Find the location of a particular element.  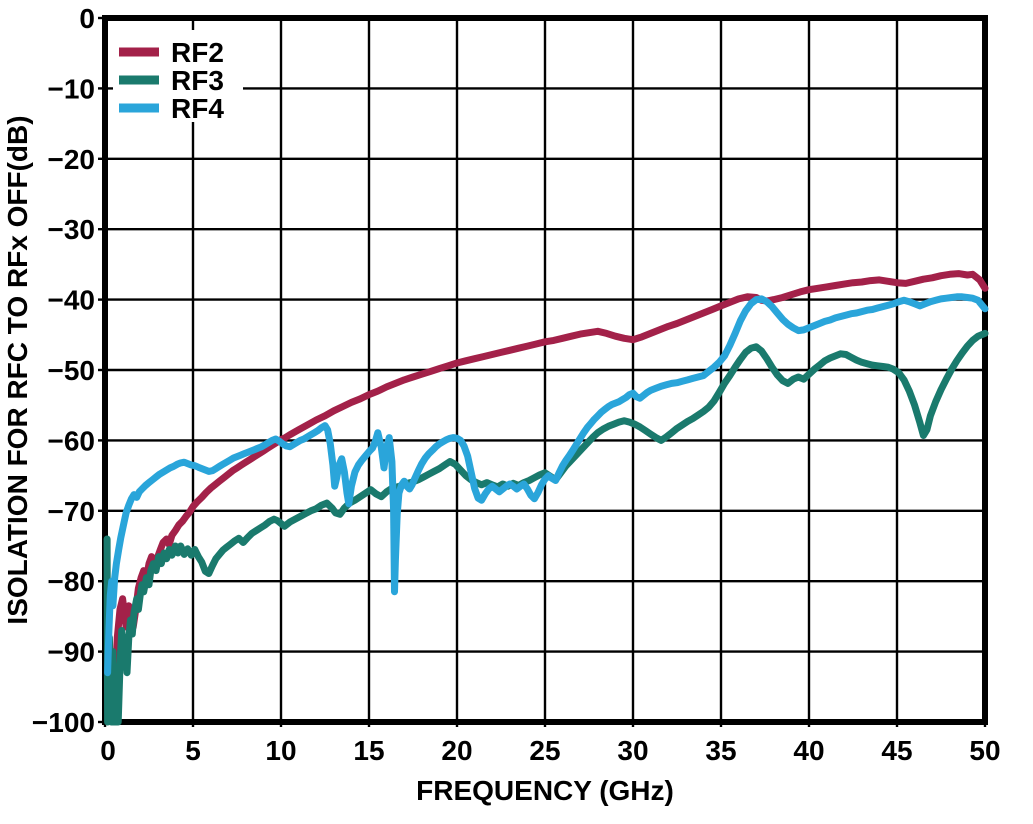

y-tick-label: −90 is located at coordinates (72, 652).